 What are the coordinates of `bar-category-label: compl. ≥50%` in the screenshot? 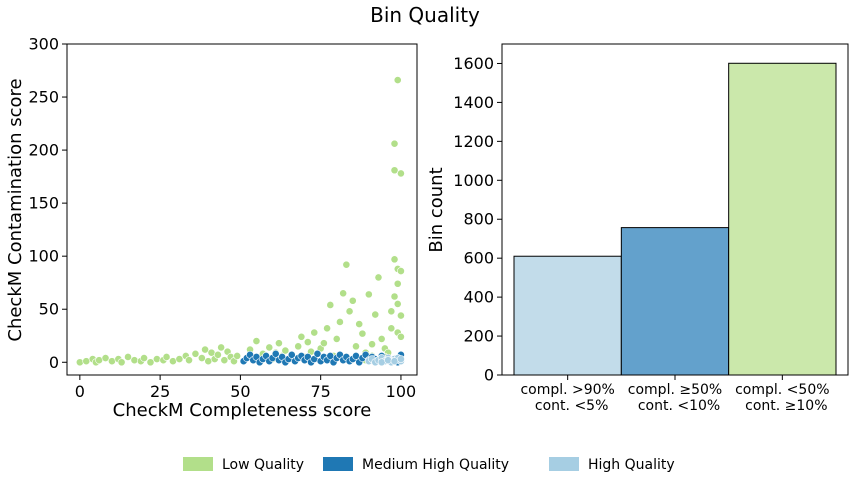 It's located at (675, 390).